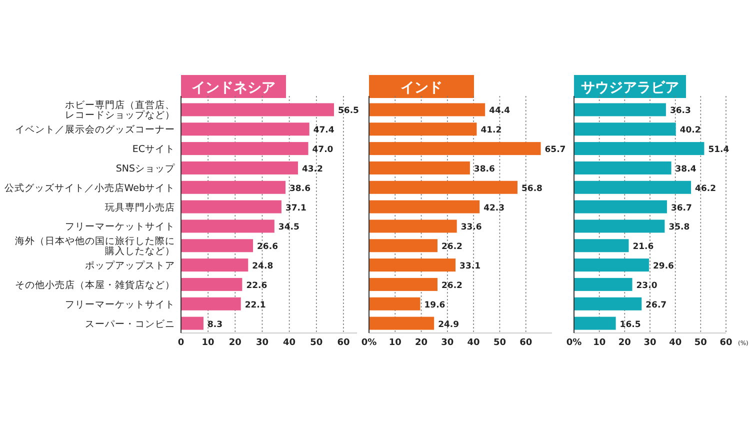  I want to click on y-tick-label: スーパー・コンビニ, so click(130, 324).